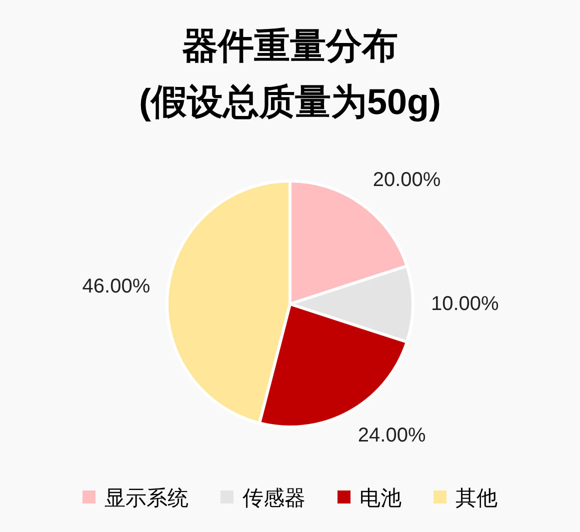 Image resolution: width=580 pixels, height=532 pixels. What do you see at coordinates (290, 101) in the screenshot?
I see `subtitle: (假设总质量为50g)` at bounding box center [290, 101].